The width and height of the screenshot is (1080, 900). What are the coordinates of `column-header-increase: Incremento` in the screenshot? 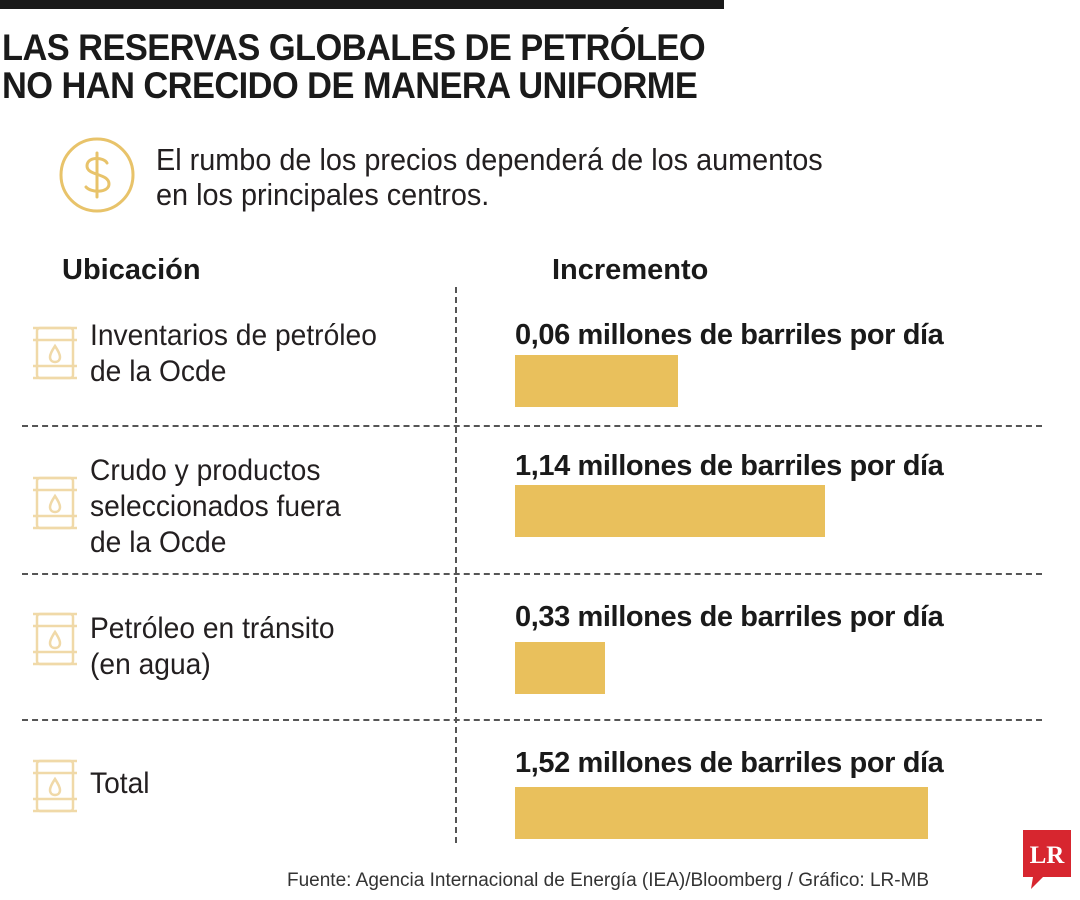 It's located at (630, 270).